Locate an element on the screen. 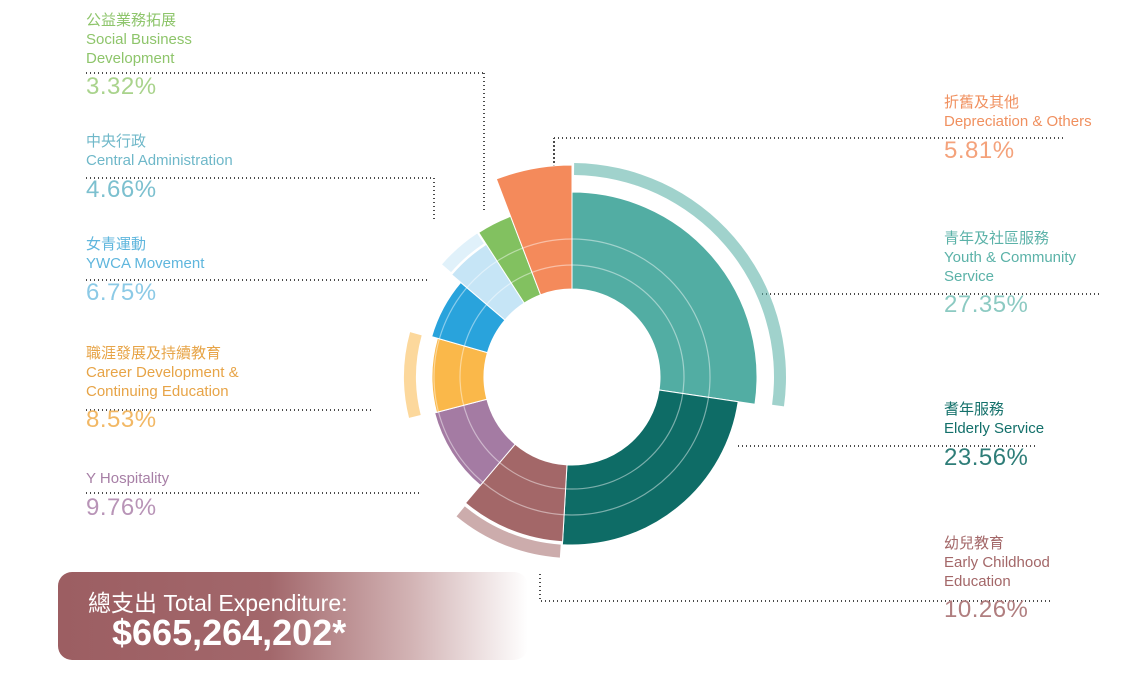 This screenshot has height=693, width=1137. total-expenditure-banner is located at coordinates (293, 616).